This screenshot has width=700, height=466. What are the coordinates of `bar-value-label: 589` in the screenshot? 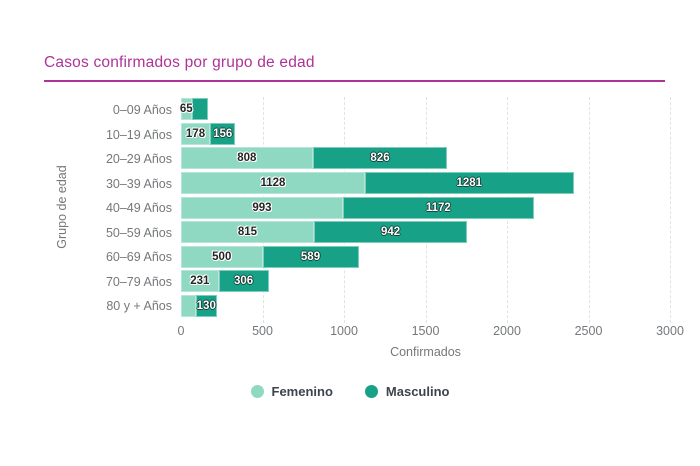 It's located at (310, 257).